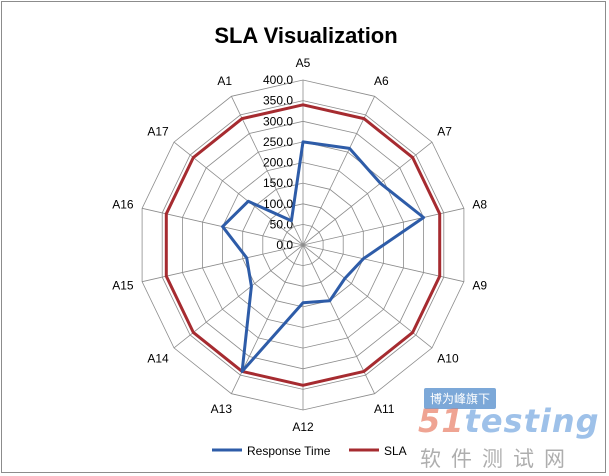 Image resolution: width=609 pixels, height=476 pixels. I want to click on watermark-logo-number: 51, so click(441, 421).